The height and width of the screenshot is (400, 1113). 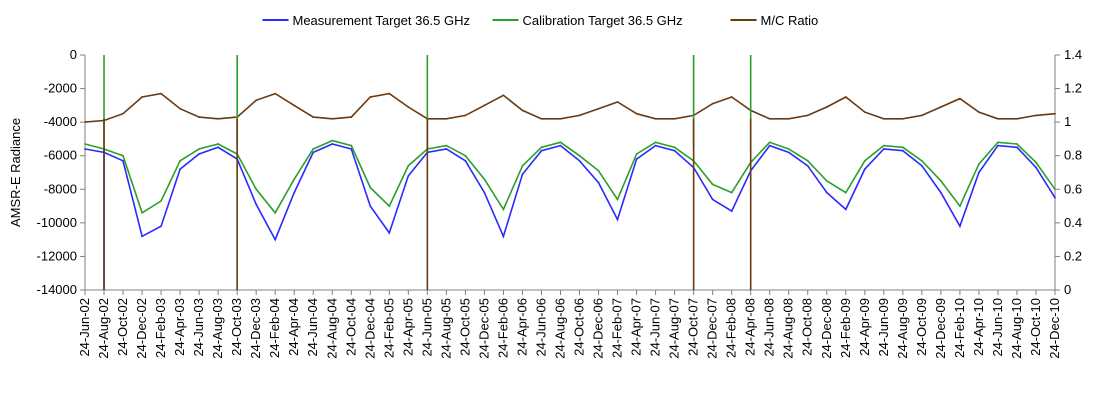 What do you see at coordinates (655, 327) in the screenshot?
I see `x-tick-label: 24-Jun-07` at bounding box center [655, 327].